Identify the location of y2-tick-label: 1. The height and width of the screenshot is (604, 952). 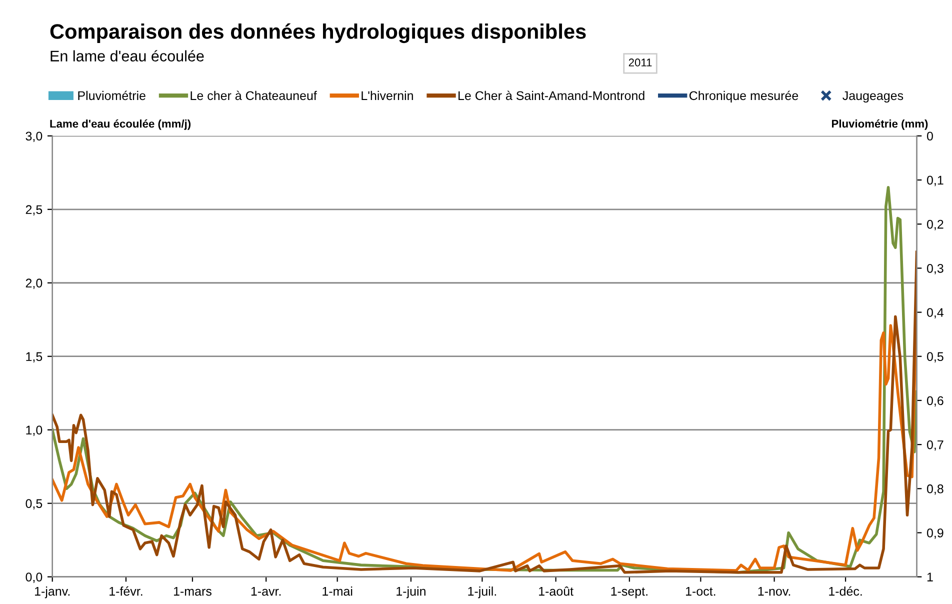
(930, 577).